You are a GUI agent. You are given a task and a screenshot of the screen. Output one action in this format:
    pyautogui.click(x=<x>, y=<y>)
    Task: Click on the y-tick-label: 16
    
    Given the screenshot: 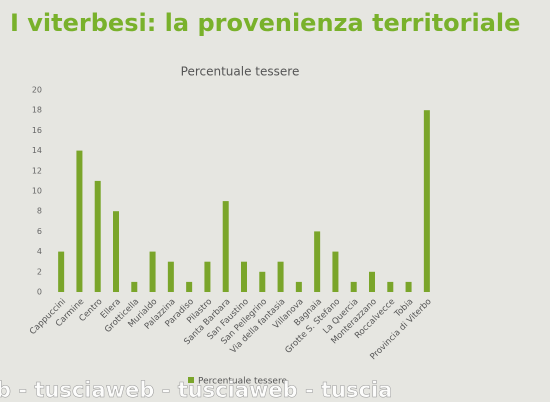 What is the action you would take?
    pyautogui.click(x=37, y=130)
    